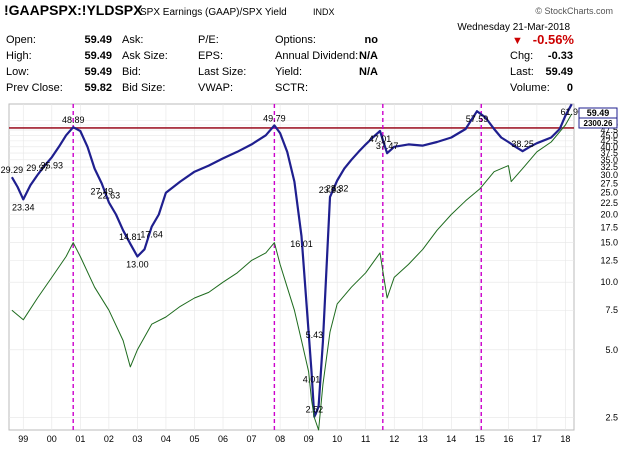 This screenshot has width=620, height=454. What do you see at coordinates (570, 88) in the screenshot?
I see `hdr-right-value: 0` at bounding box center [570, 88].